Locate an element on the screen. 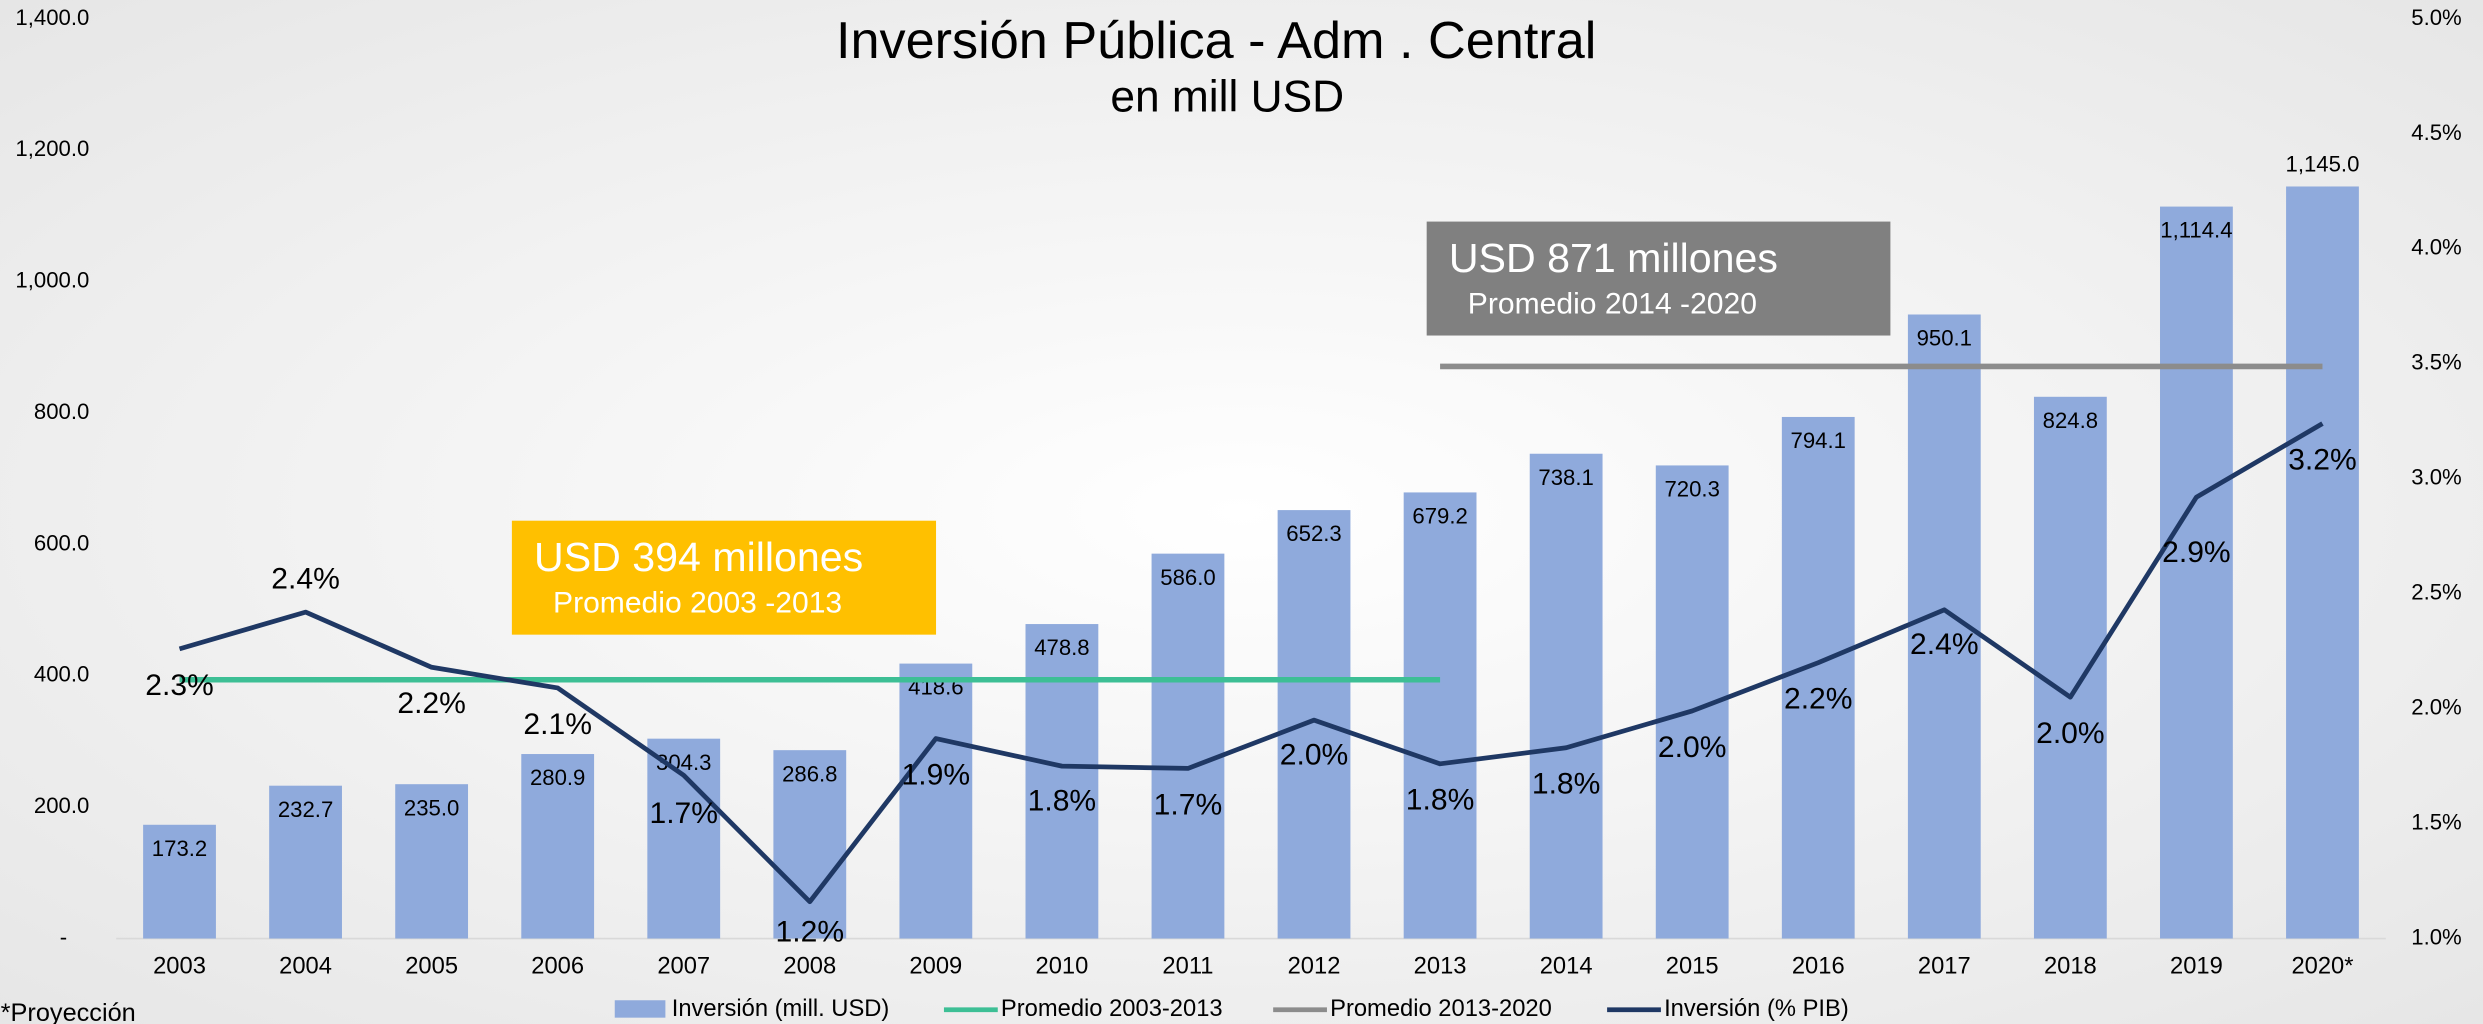 This screenshot has height=1024, width=2483. y2-tick-label: 3.0% is located at coordinates (2436, 477).